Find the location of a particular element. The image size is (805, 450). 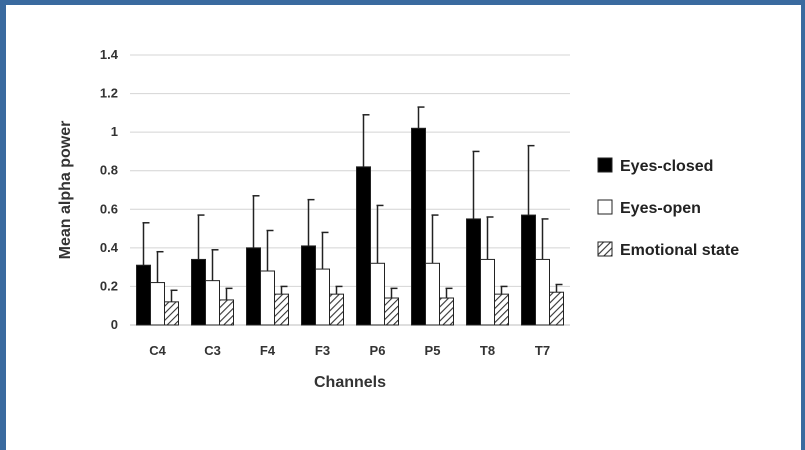

y-axis-title: Mean alpha power is located at coordinates (65, 190).